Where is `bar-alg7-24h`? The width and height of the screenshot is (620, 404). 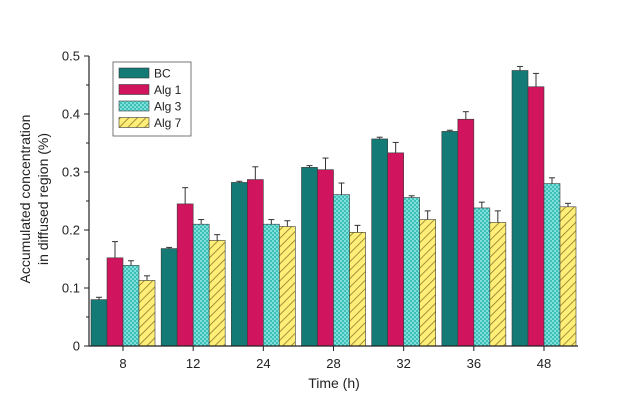 bar-alg7-24h is located at coordinates (287, 286).